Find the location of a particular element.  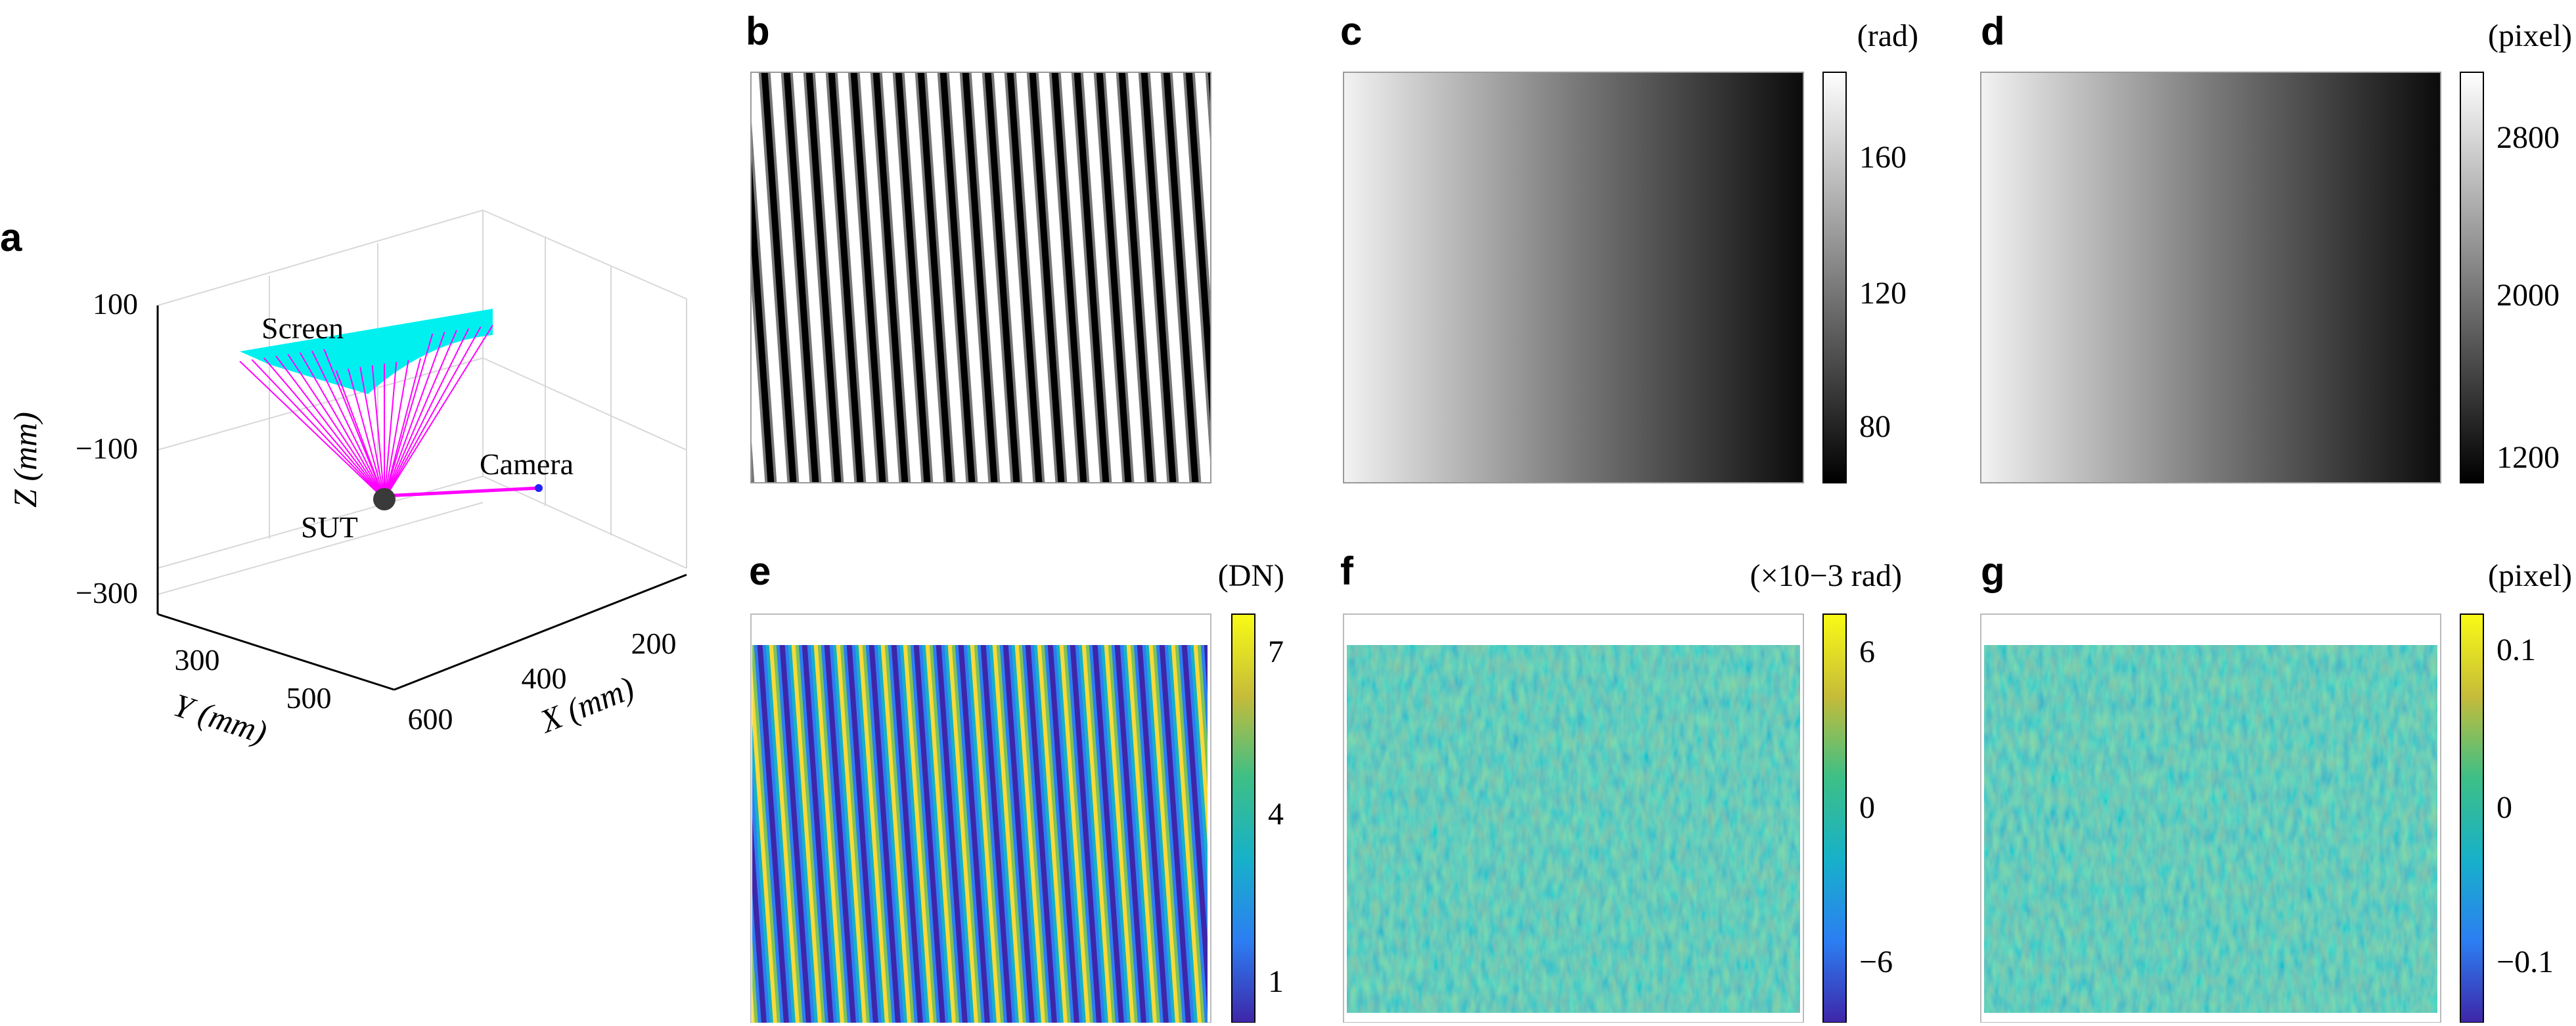

x-tick-1: 200 is located at coordinates (654, 643).